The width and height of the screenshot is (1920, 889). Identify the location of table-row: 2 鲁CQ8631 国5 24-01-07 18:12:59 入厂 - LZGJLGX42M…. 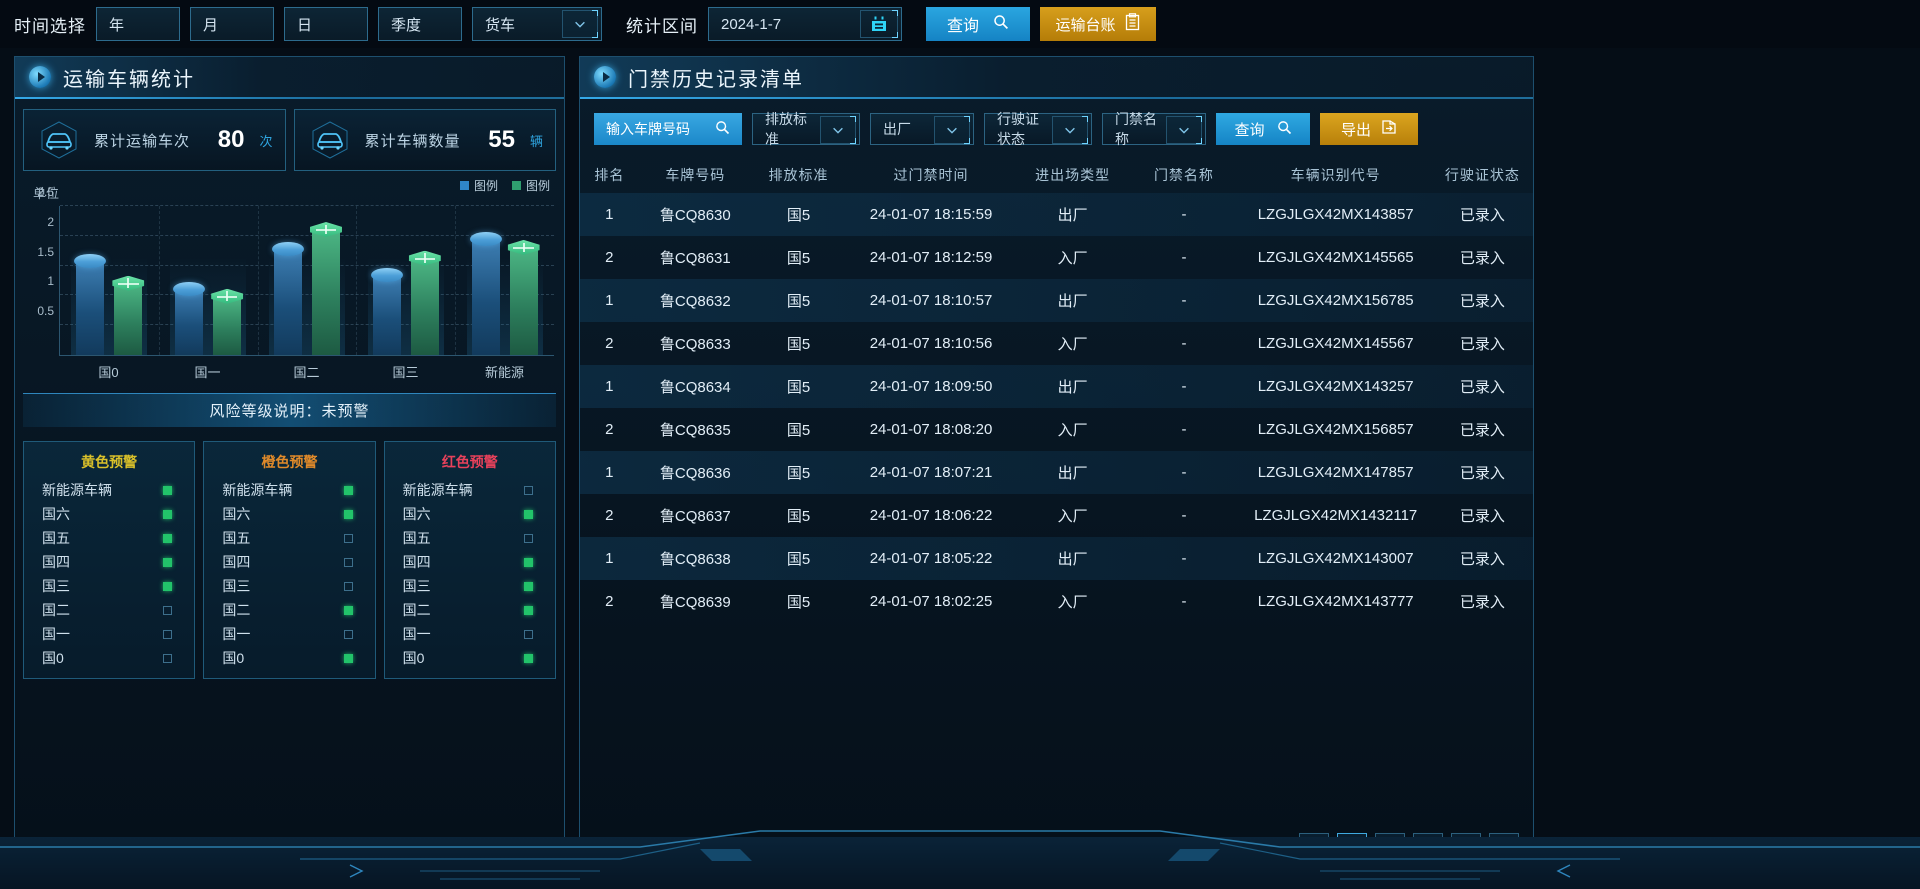
(1056, 257).